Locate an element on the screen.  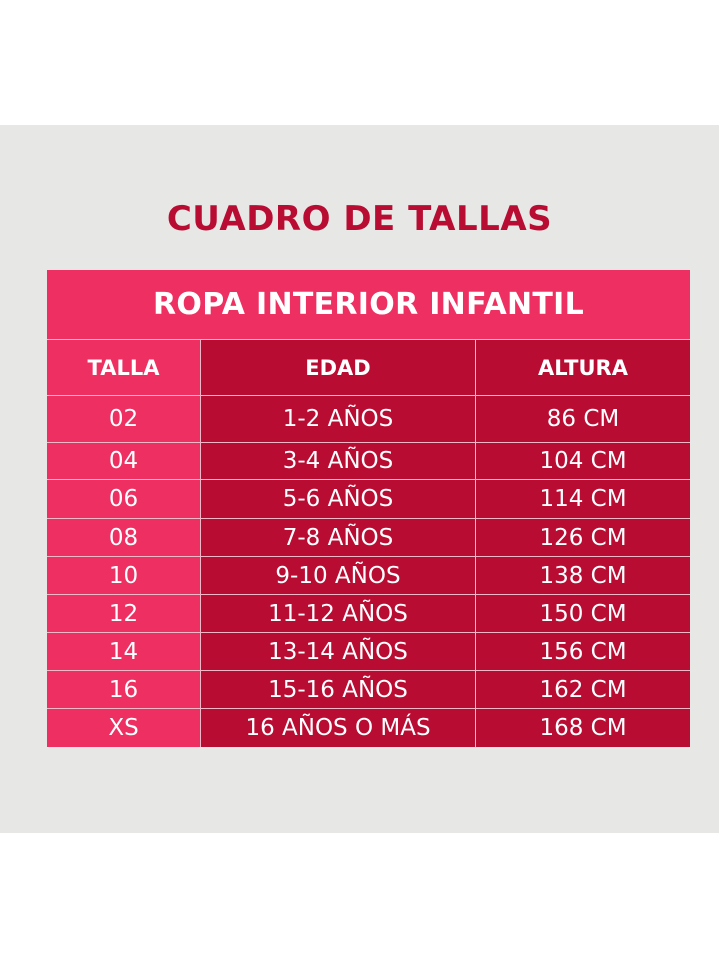
header-talla: TALLA is located at coordinates (124, 367).